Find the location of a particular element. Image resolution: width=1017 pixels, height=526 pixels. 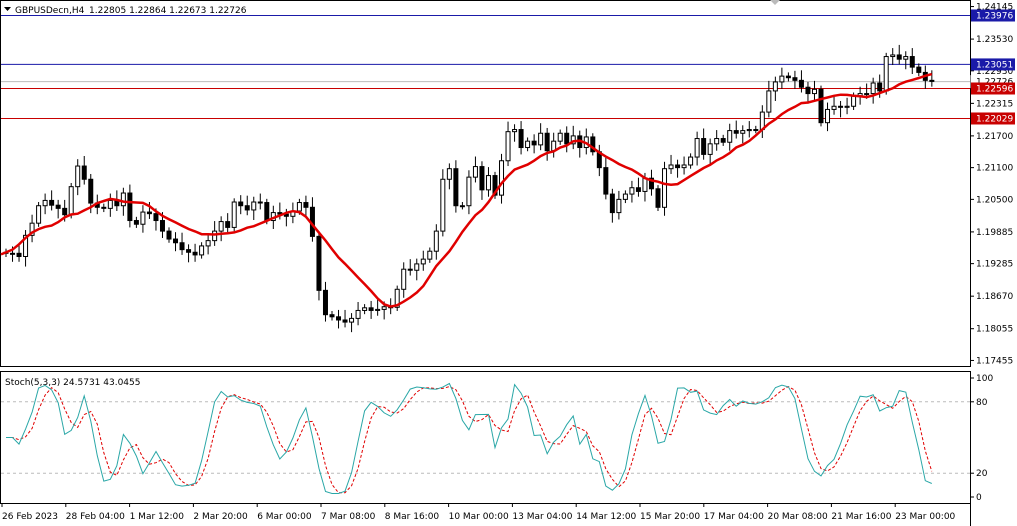

symbol-label: GBPUSDecn,H4 is located at coordinates (50, 11).